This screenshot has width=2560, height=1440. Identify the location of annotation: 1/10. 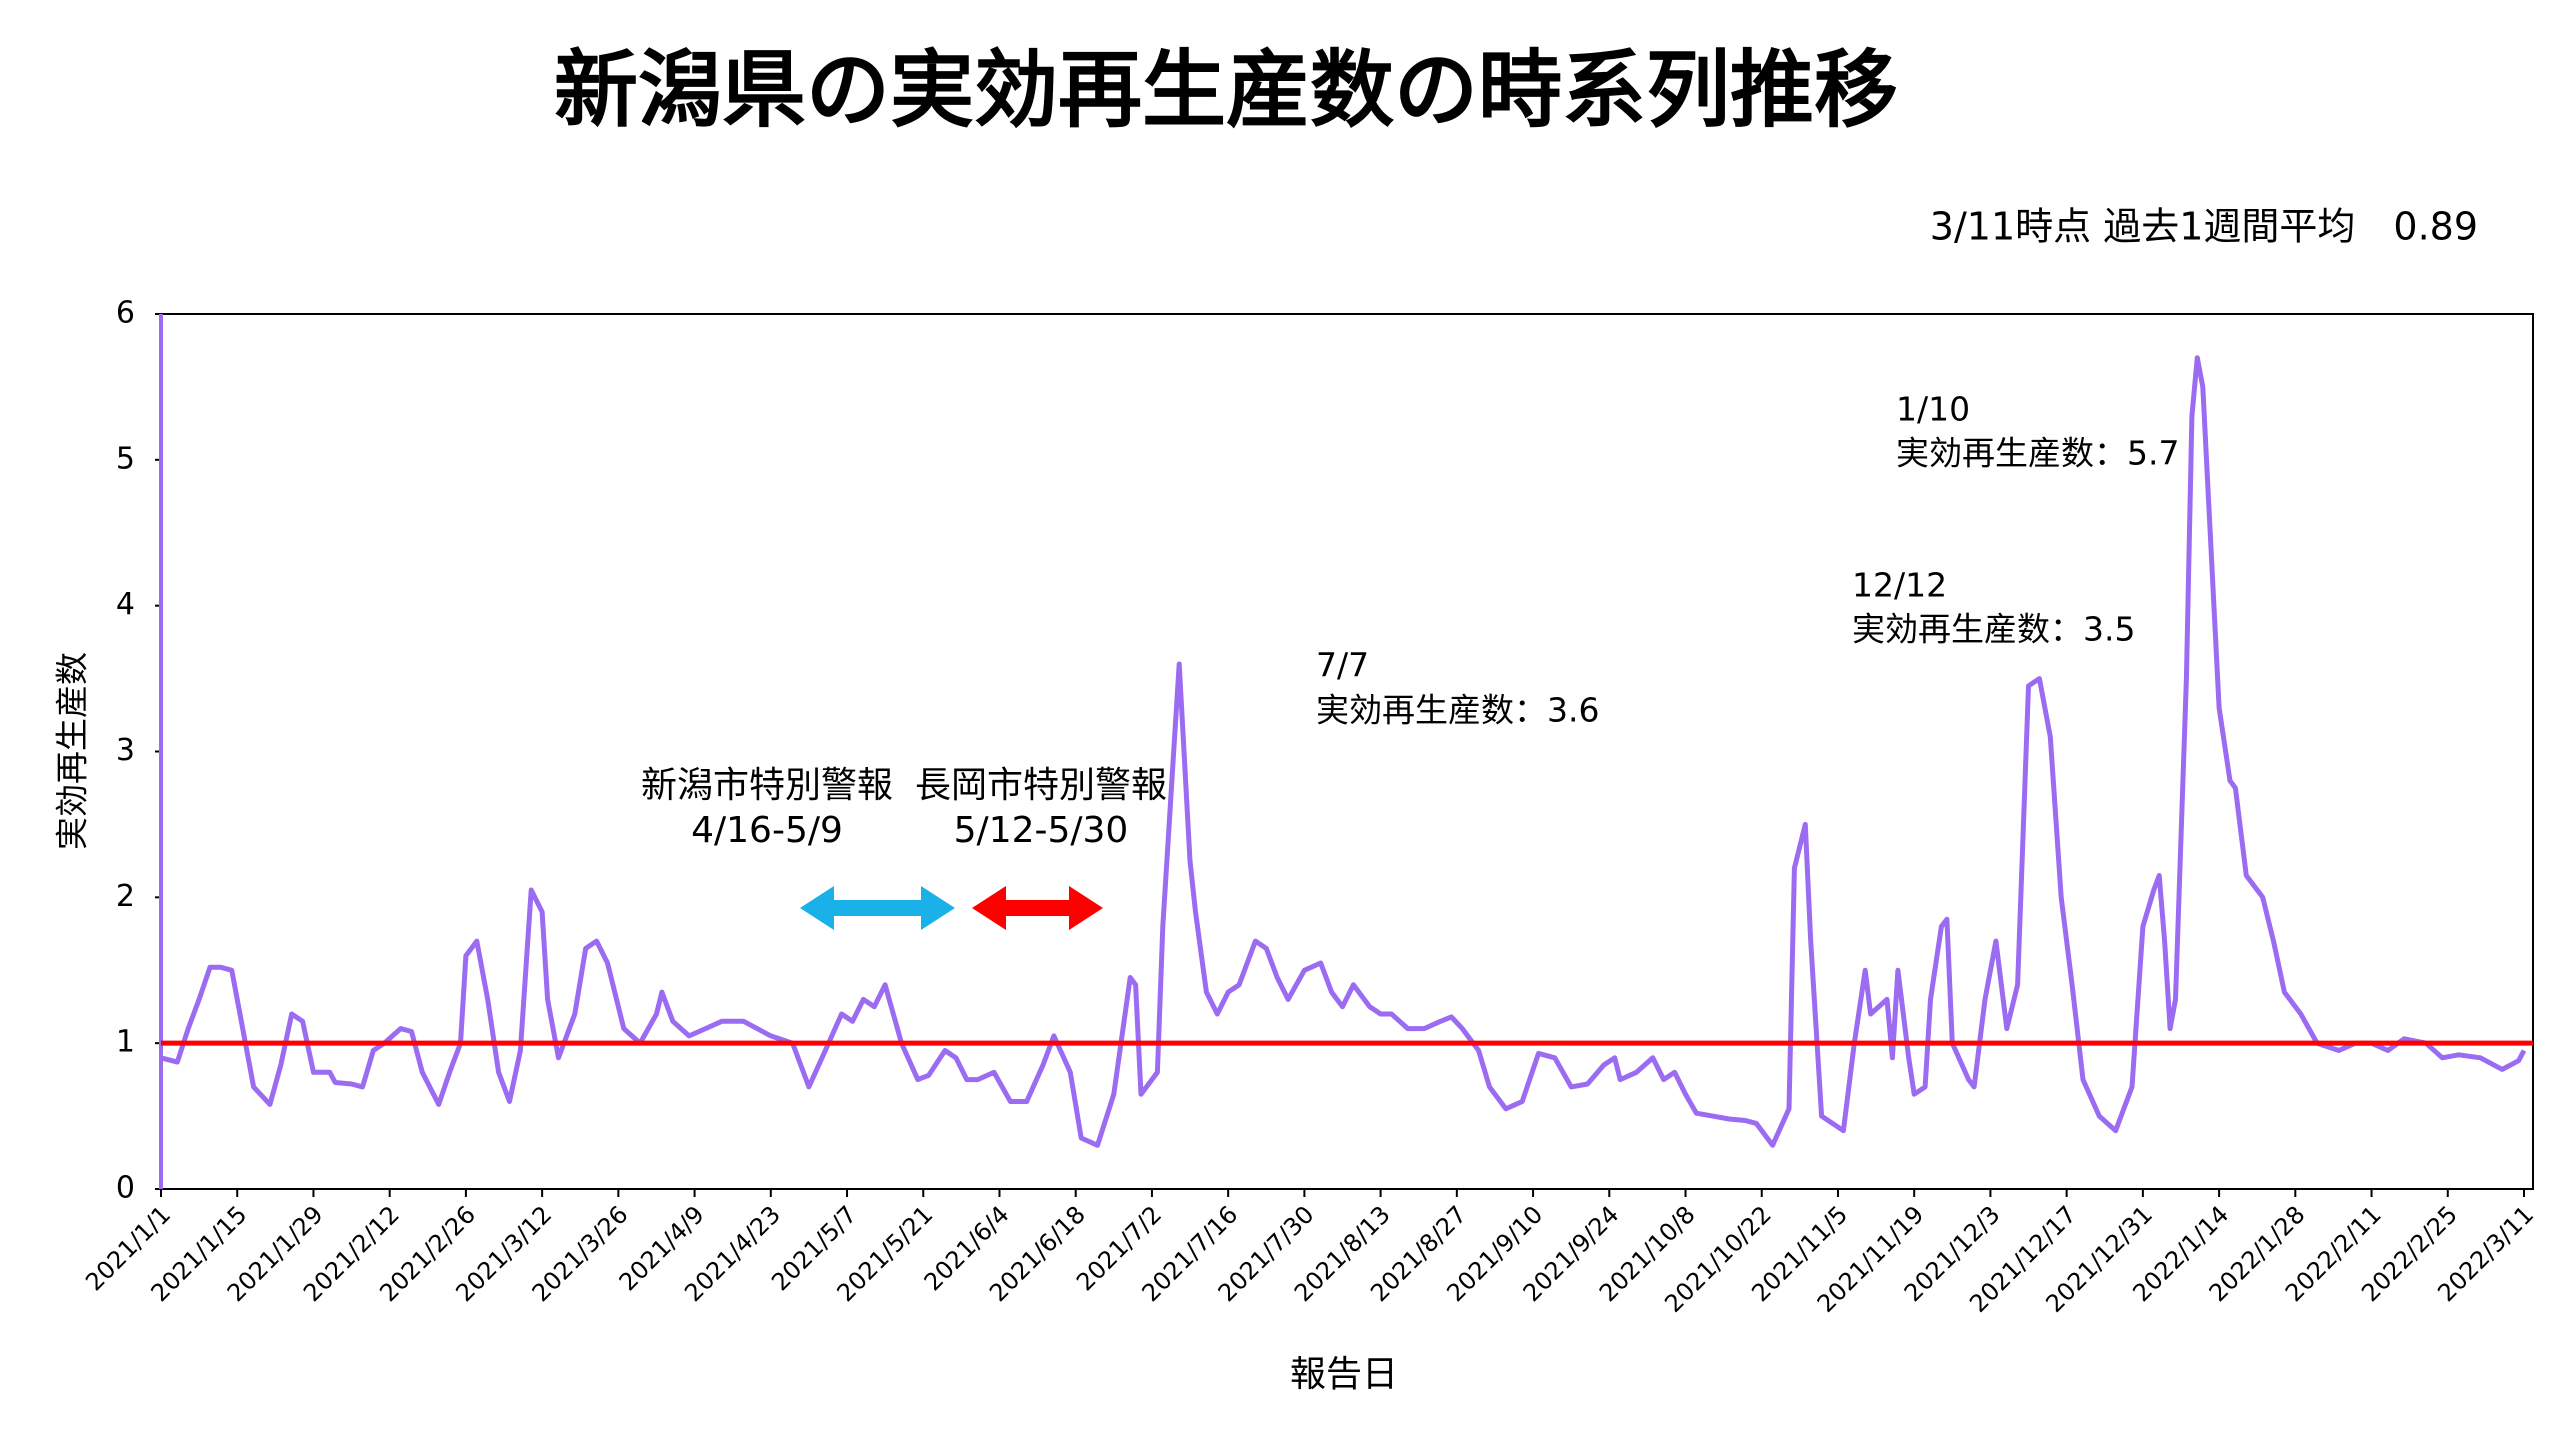
(1933, 409).